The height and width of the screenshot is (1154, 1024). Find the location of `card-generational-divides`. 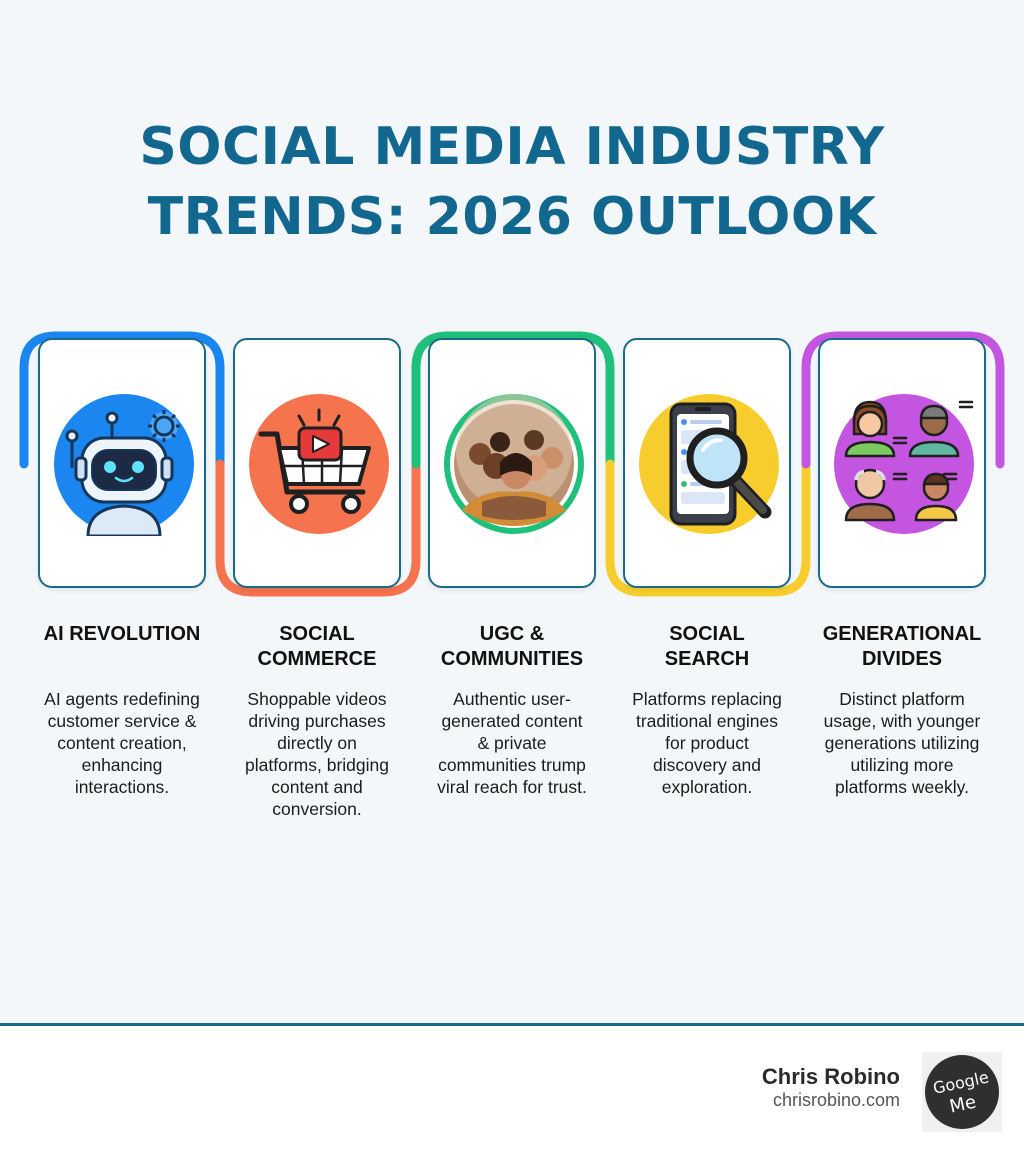

card-generational-divides is located at coordinates (902, 463).